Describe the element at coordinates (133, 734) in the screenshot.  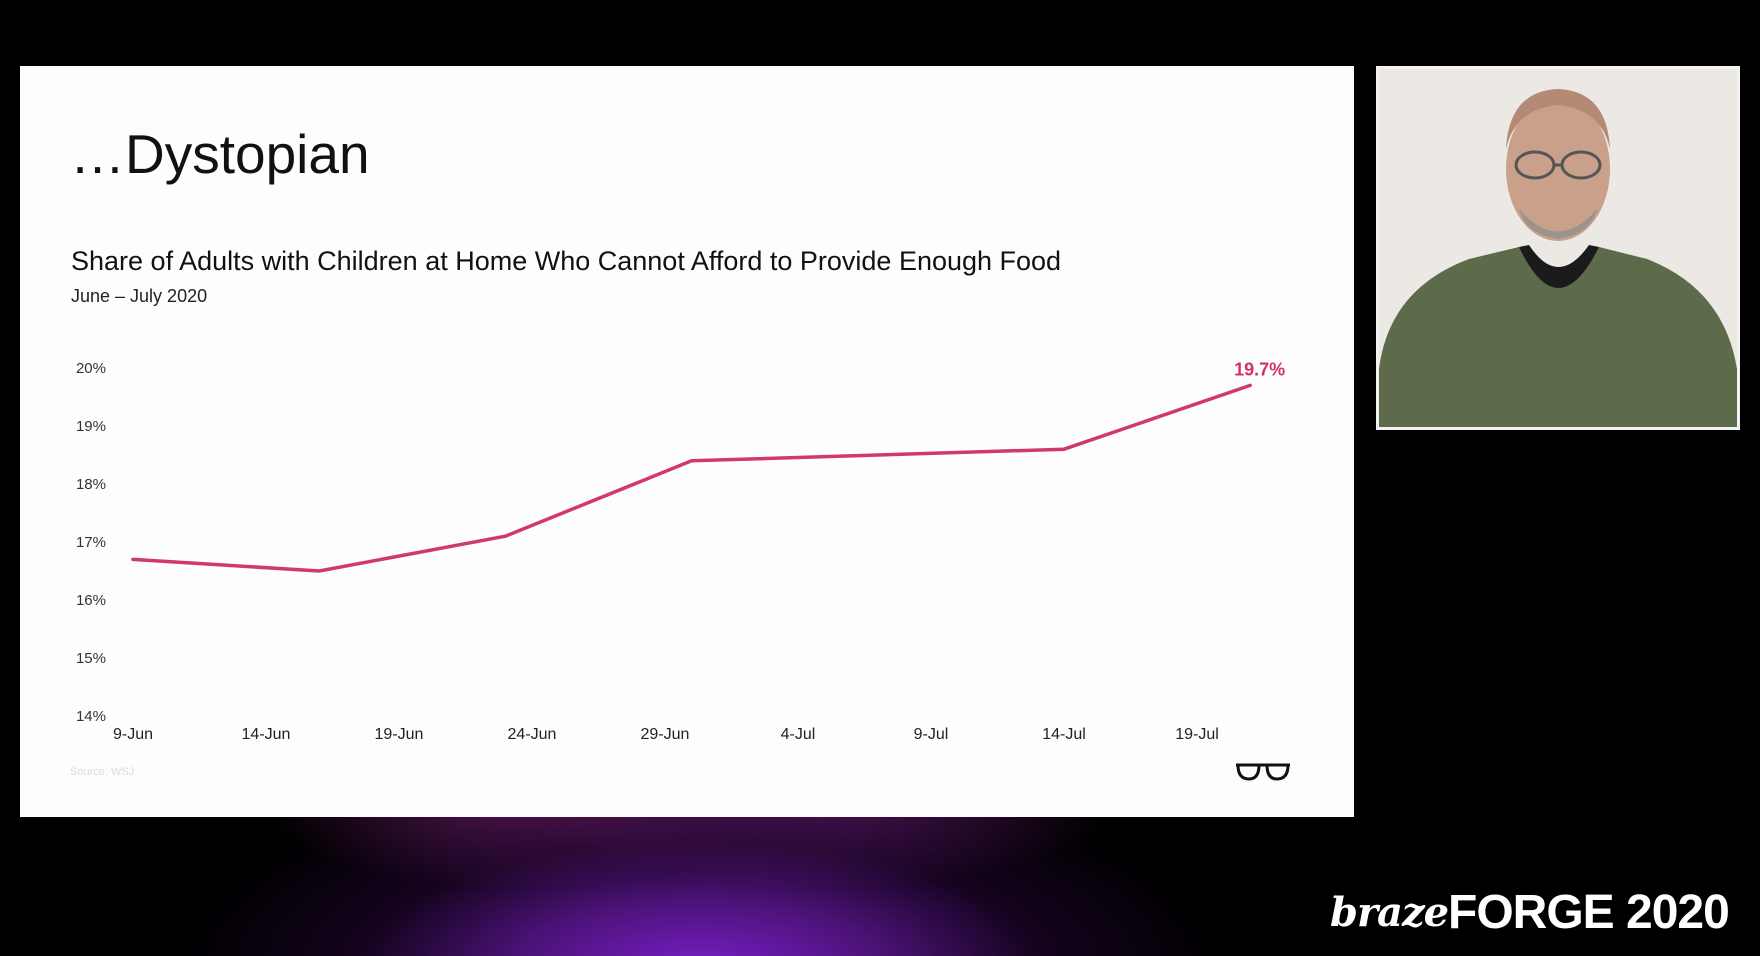
I see `x-tick-label: 9-Jun` at that location.